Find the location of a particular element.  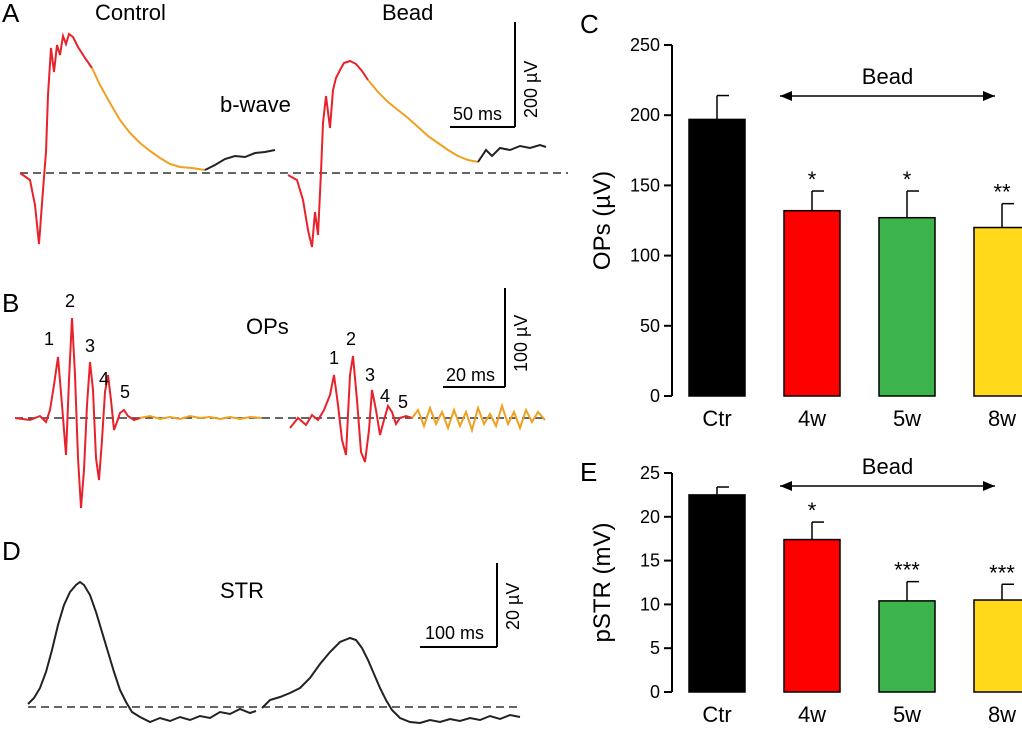

op-number-1-control: 1 is located at coordinates (49, 339).